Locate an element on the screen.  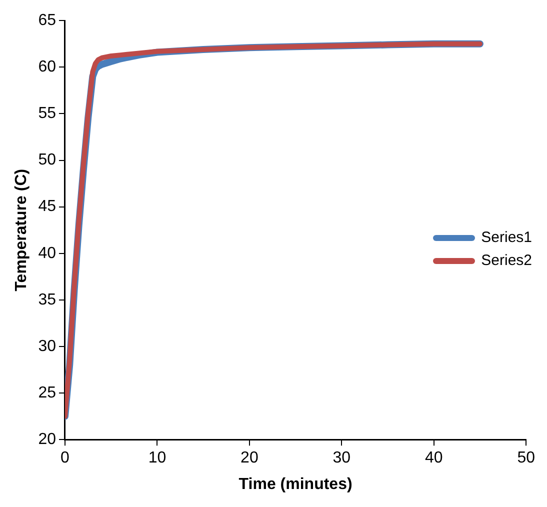
y-tick-label: 35 is located at coordinates (47, 299).